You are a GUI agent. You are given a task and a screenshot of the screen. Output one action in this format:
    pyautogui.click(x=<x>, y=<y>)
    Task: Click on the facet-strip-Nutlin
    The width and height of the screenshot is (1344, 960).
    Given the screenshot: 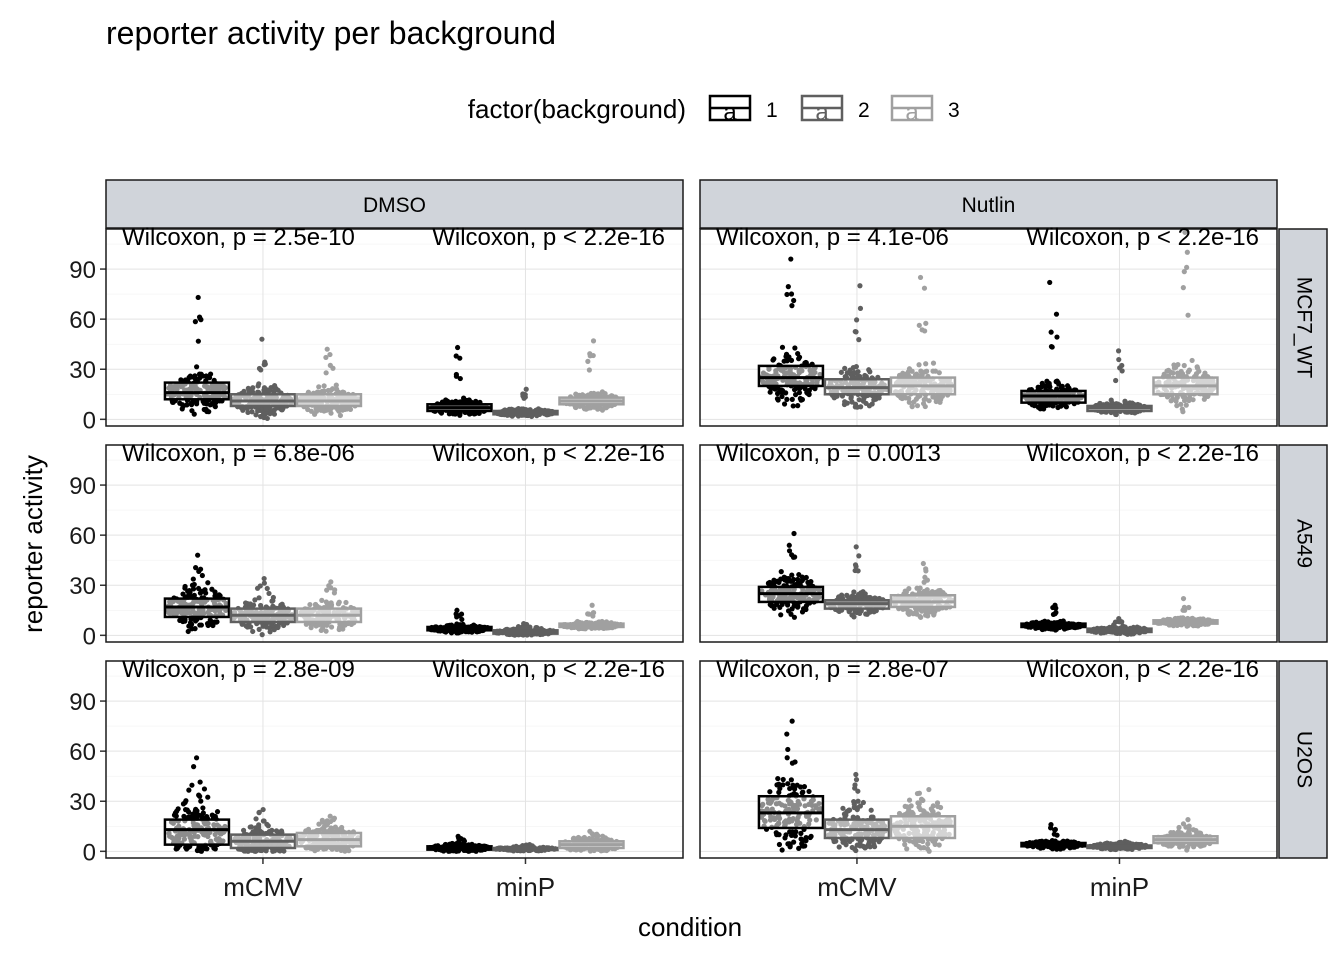 What is the action you would take?
    pyautogui.click(x=988, y=204)
    